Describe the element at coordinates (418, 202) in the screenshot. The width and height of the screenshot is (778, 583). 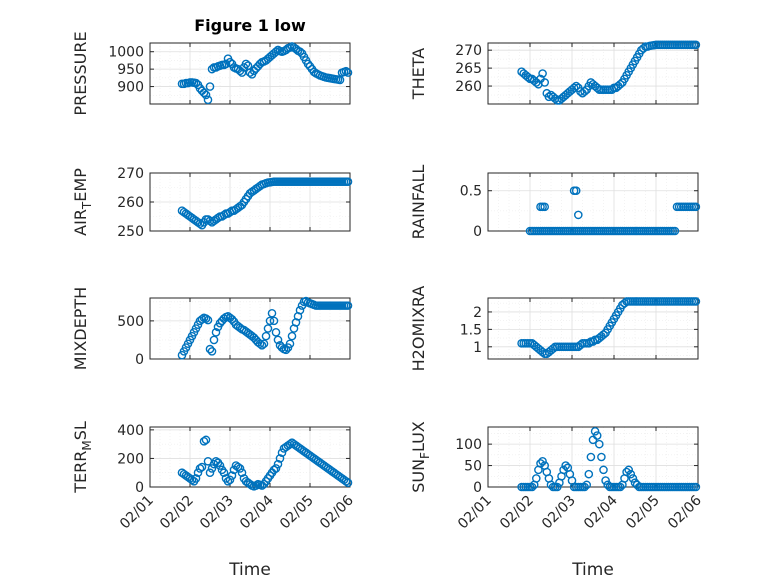
I see `y-axis-label: RAINFALL` at that location.